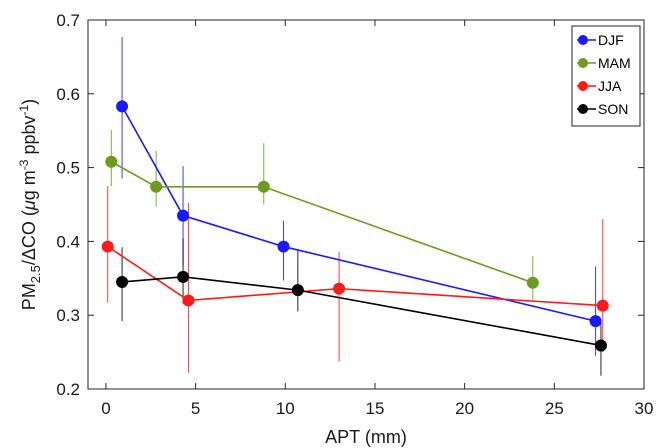 The height and width of the screenshot is (448, 659). Describe the element at coordinates (68, 168) in the screenshot. I see `y-tick-label: 0.5` at that location.